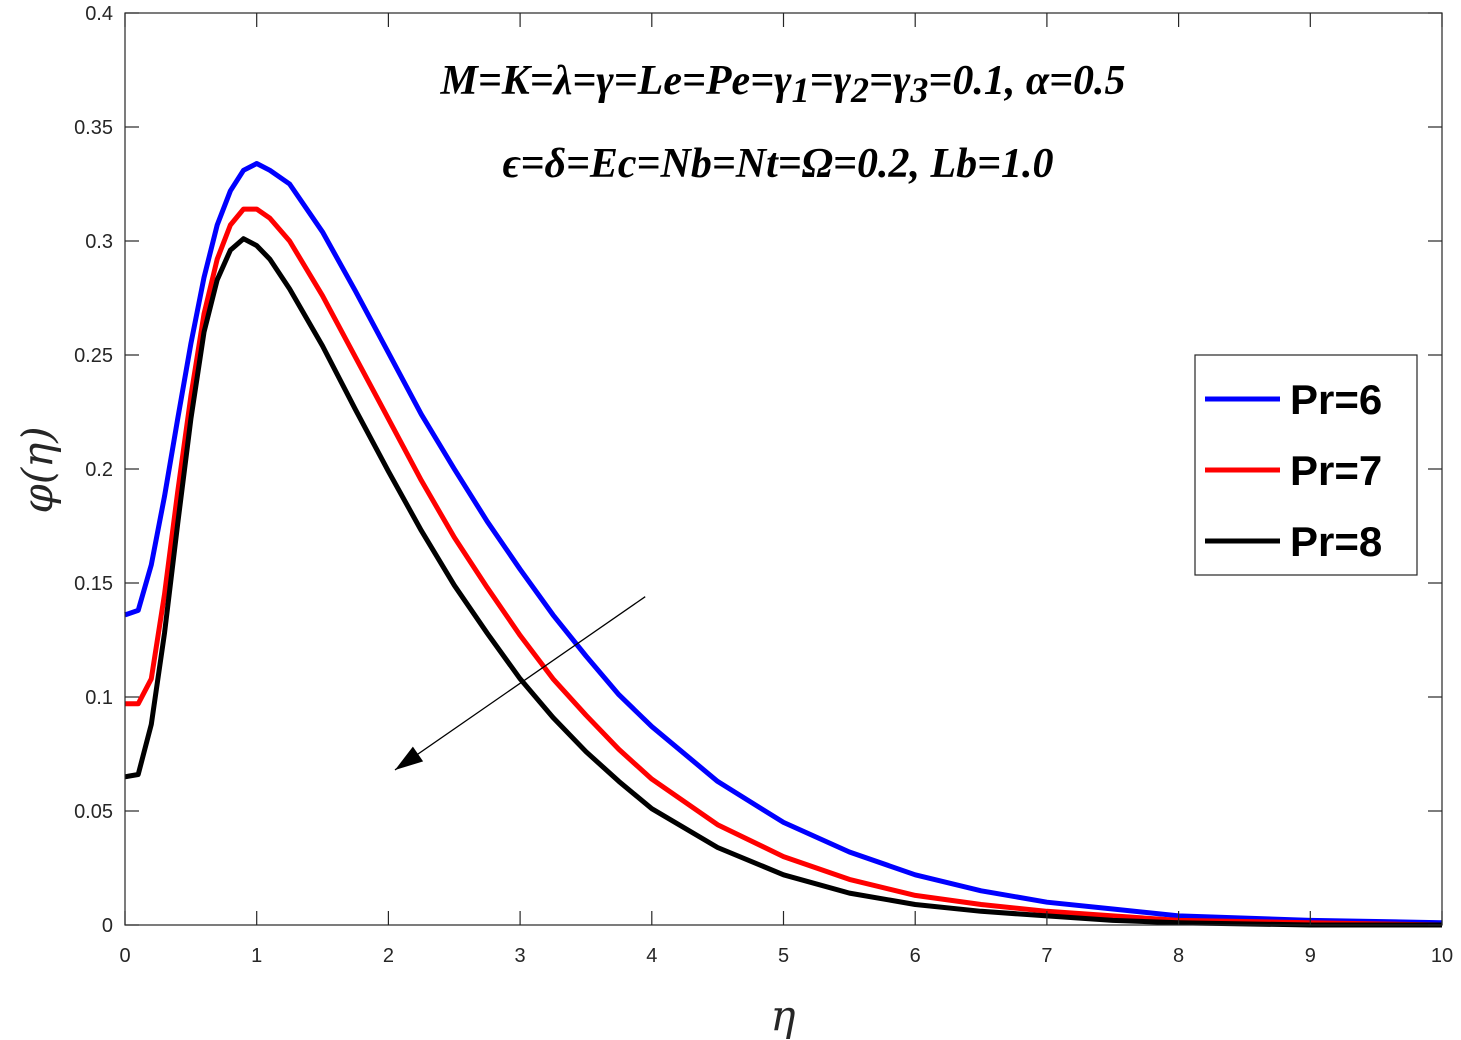 This screenshot has height=1040, width=1461. Describe the element at coordinates (915, 956) in the screenshot. I see `x-tick-label: 6` at that location.